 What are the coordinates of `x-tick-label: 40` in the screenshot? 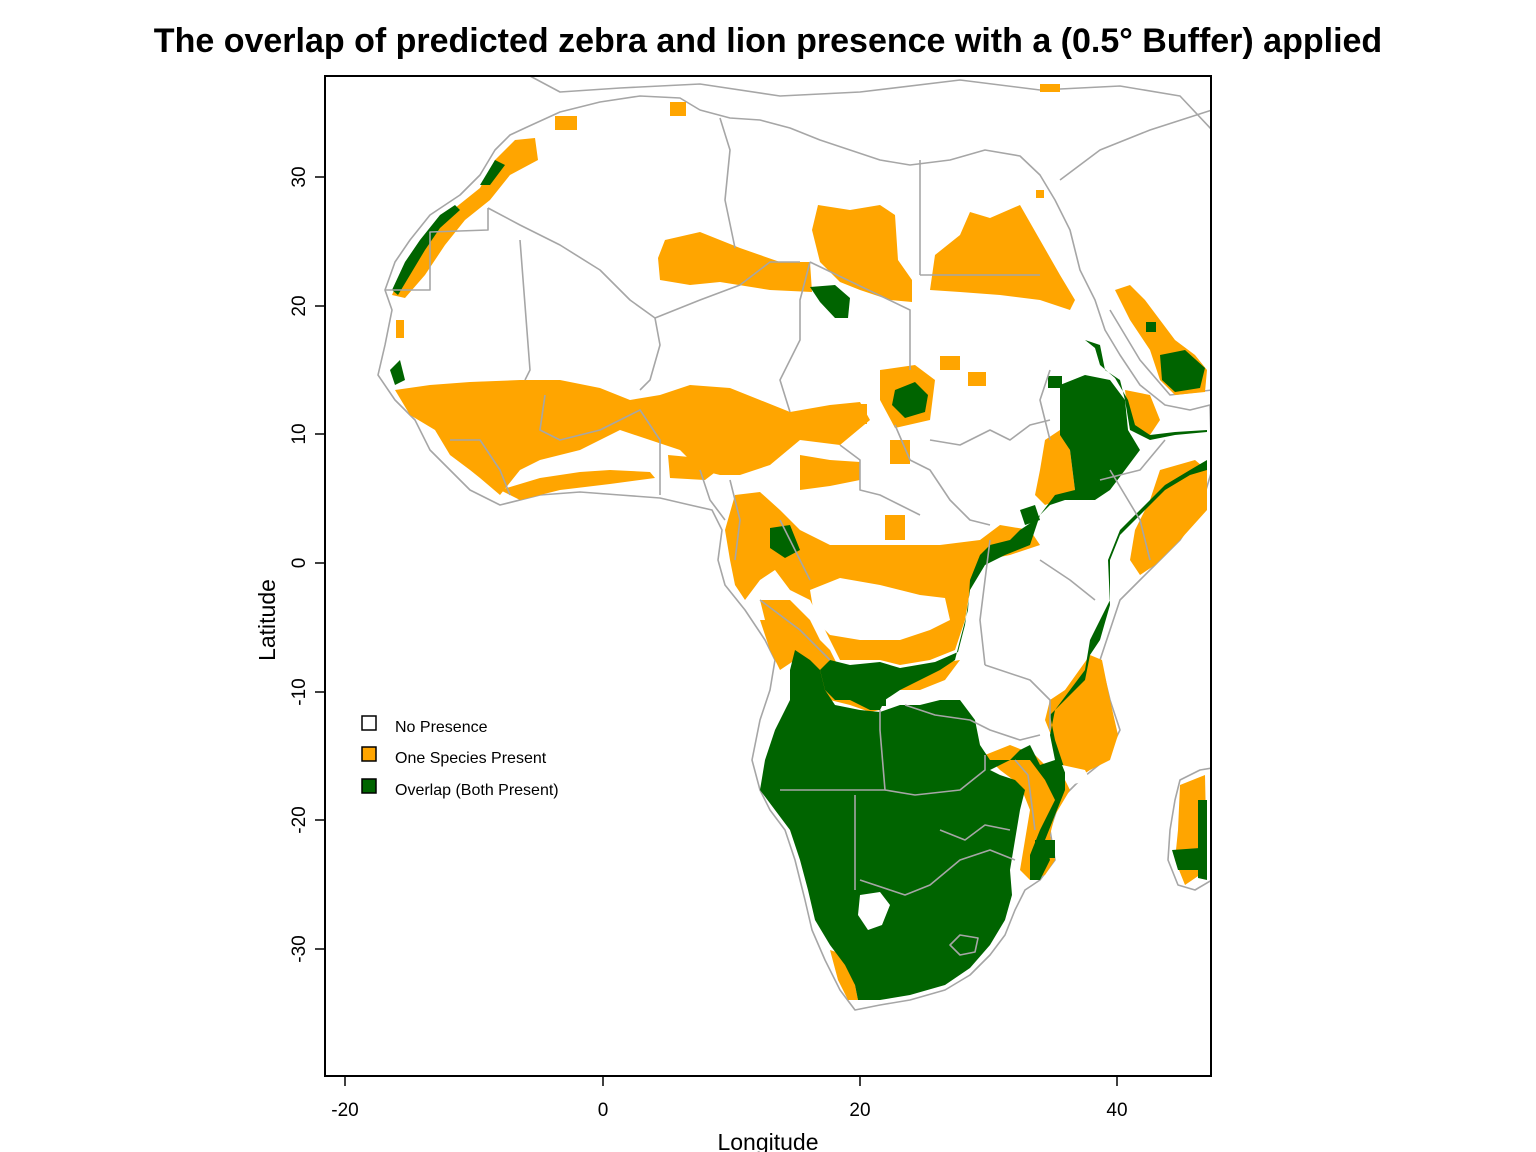 It's located at (1116, 1110).